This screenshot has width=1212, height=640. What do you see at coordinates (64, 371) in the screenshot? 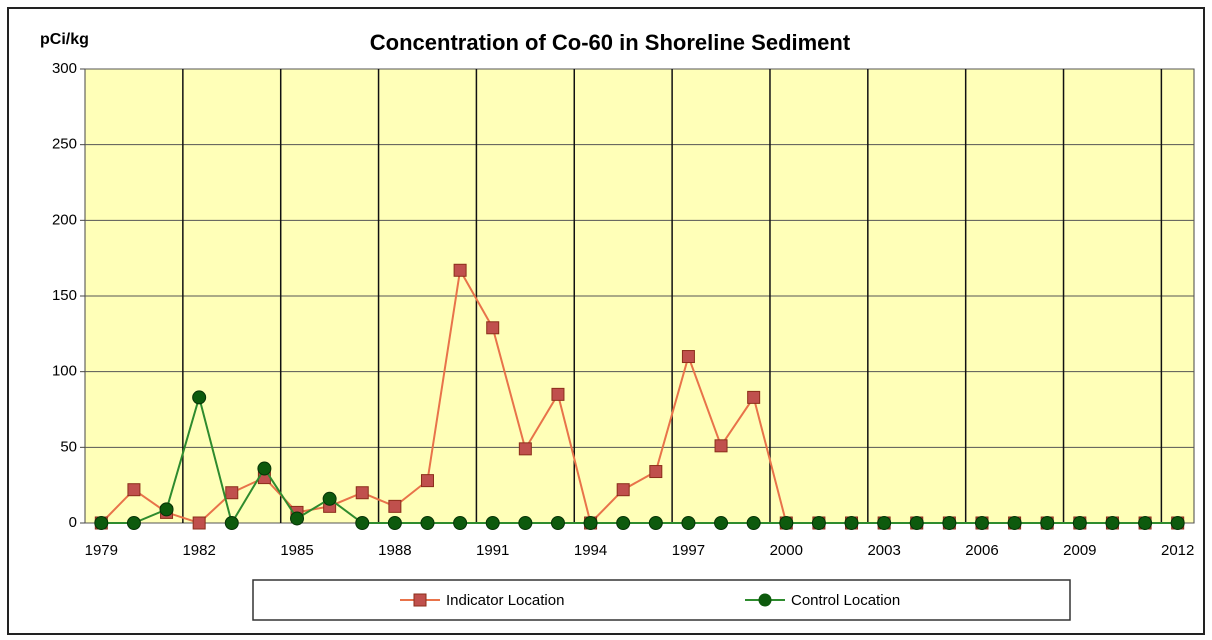
I see `y-tick-label: 100` at bounding box center [64, 371].